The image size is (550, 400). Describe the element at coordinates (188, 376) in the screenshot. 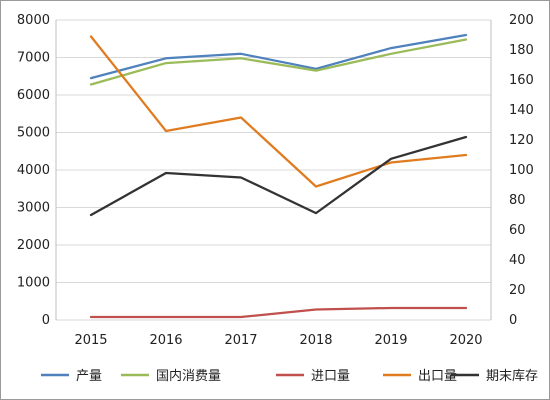

I see `legend-label: 国内消费量` at that location.